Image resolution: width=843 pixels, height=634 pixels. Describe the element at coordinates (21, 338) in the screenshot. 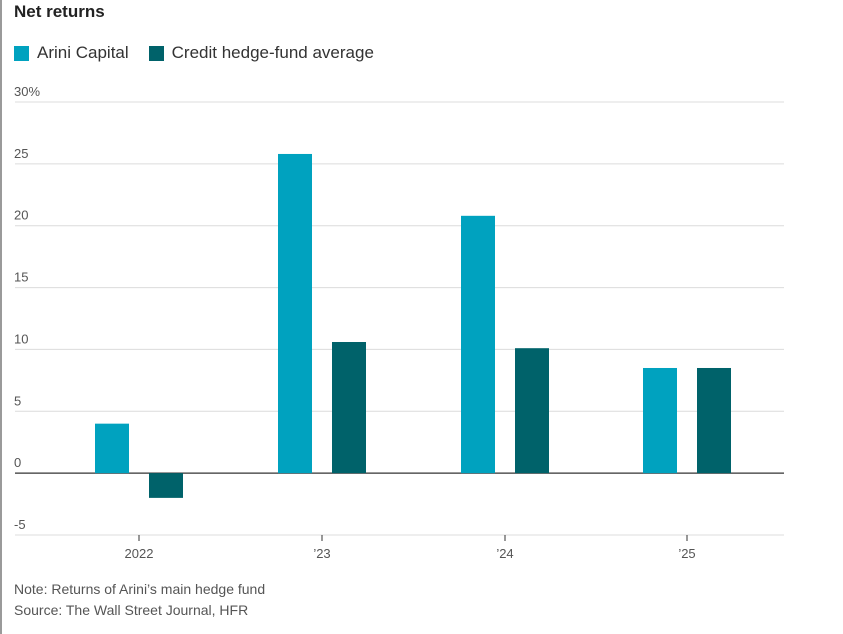

I see `y-tick-label: 10` at that location.